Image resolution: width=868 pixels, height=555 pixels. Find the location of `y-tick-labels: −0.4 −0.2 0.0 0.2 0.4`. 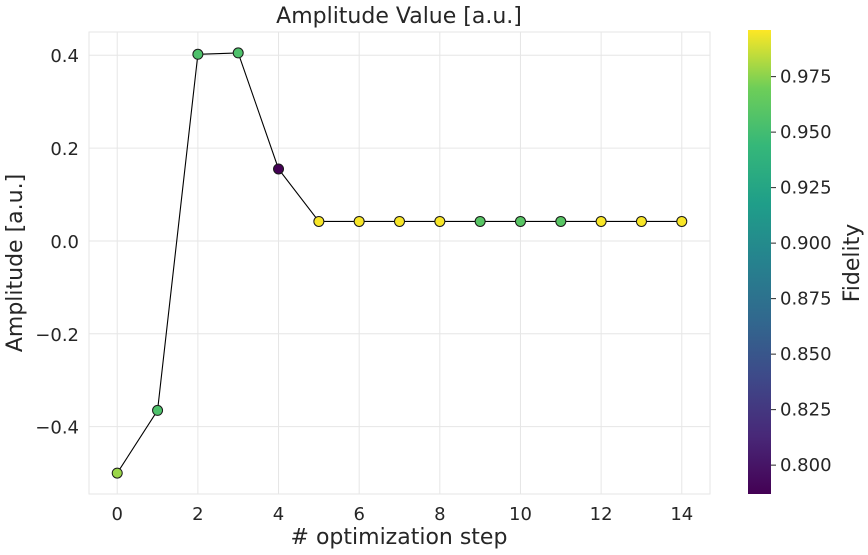

y-tick-labels: −0.4 −0.2 0.0 0.2 0.4 is located at coordinates (57, 242).